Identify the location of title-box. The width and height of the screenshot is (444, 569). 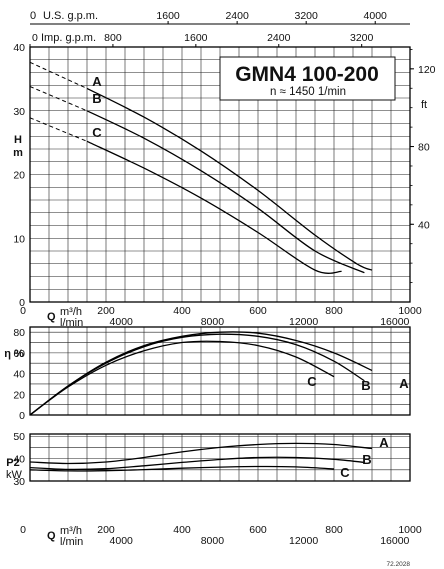
(307, 78).